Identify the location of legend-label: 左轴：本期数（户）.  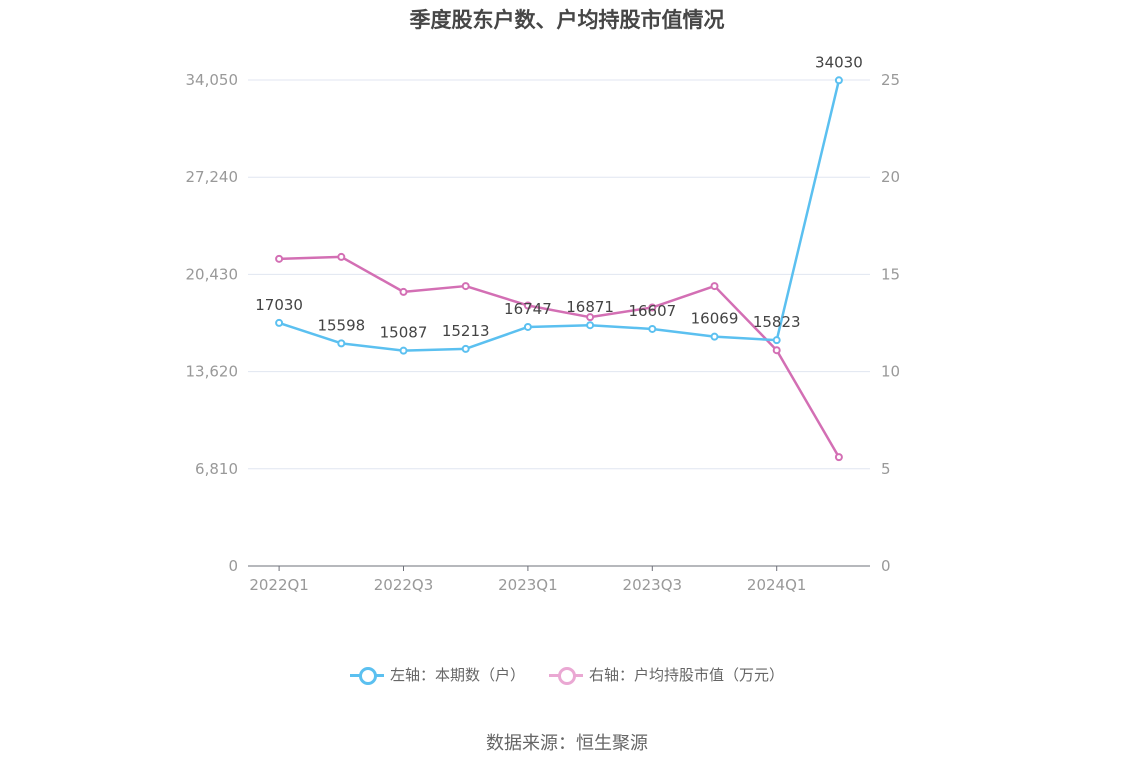
(457, 675).